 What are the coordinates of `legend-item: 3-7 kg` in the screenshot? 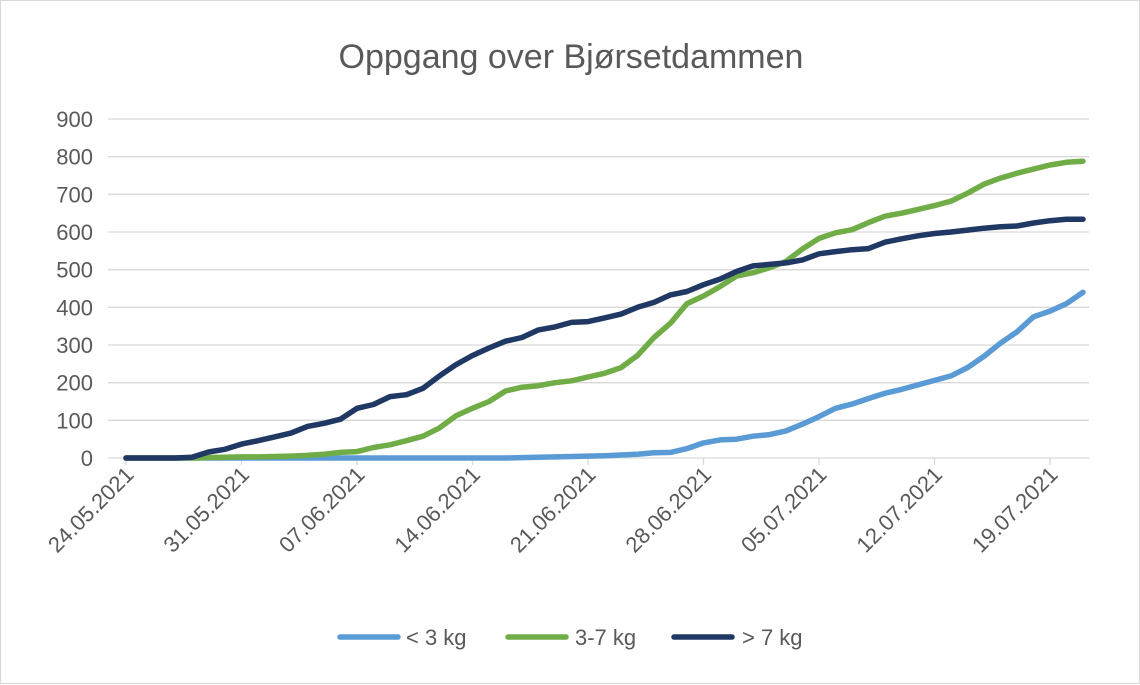 It's located at (570, 637).